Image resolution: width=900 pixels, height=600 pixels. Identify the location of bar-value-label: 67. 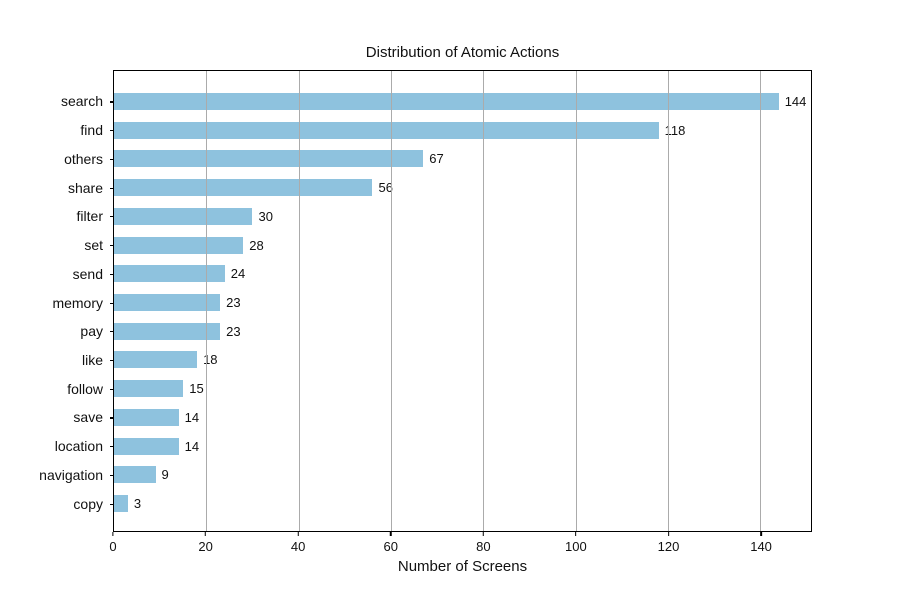
(436, 159).